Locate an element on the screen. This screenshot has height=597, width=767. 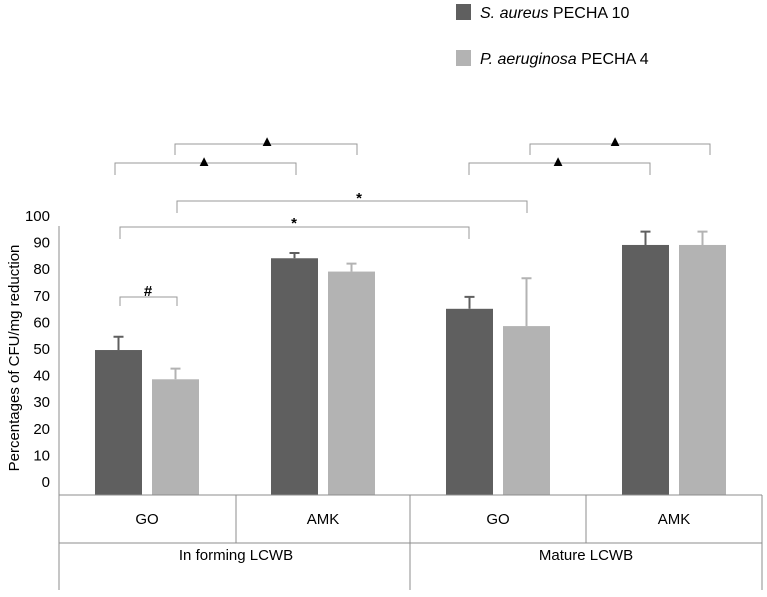
y-tick-label-40: 40 is located at coordinates (41, 376).